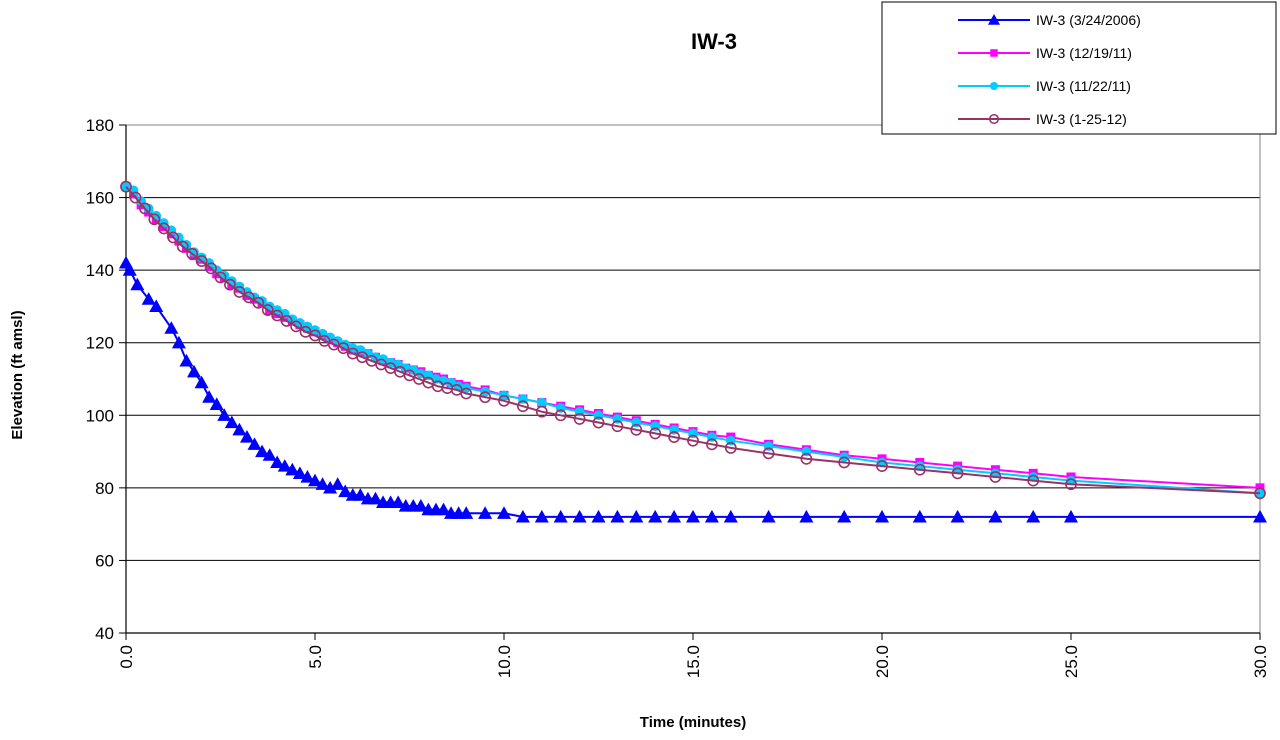  What do you see at coordinates (104, 633) in the screenshot?
I see `y-tick-label: 40` at bounding box center [104, 633].